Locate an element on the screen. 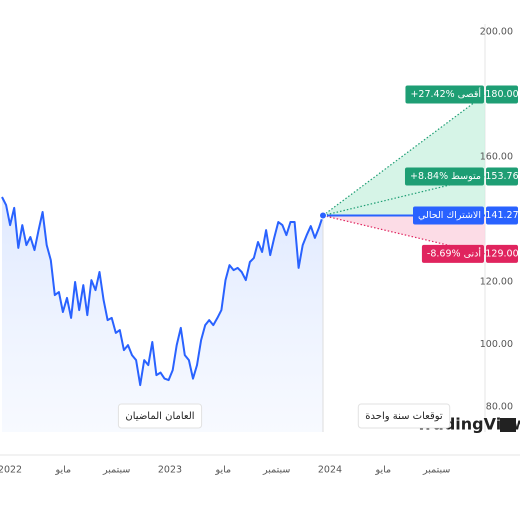 The height and width of the screenshot is (520, 520). forecast-badge: +8.84% متوسط 153.76 is located at coordinates (461, 176).